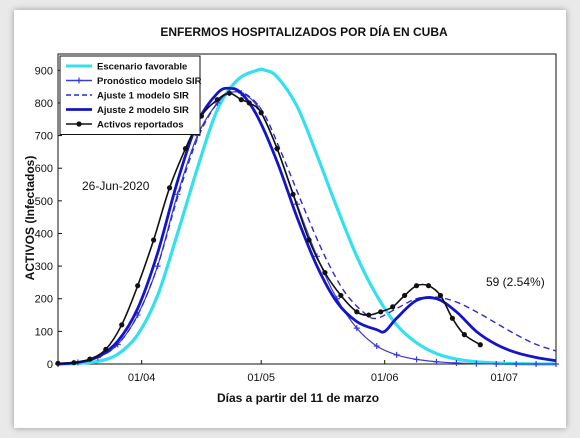  I want to click on y-axis-label: ACTIVOS (Infectados), so click(30, 218).